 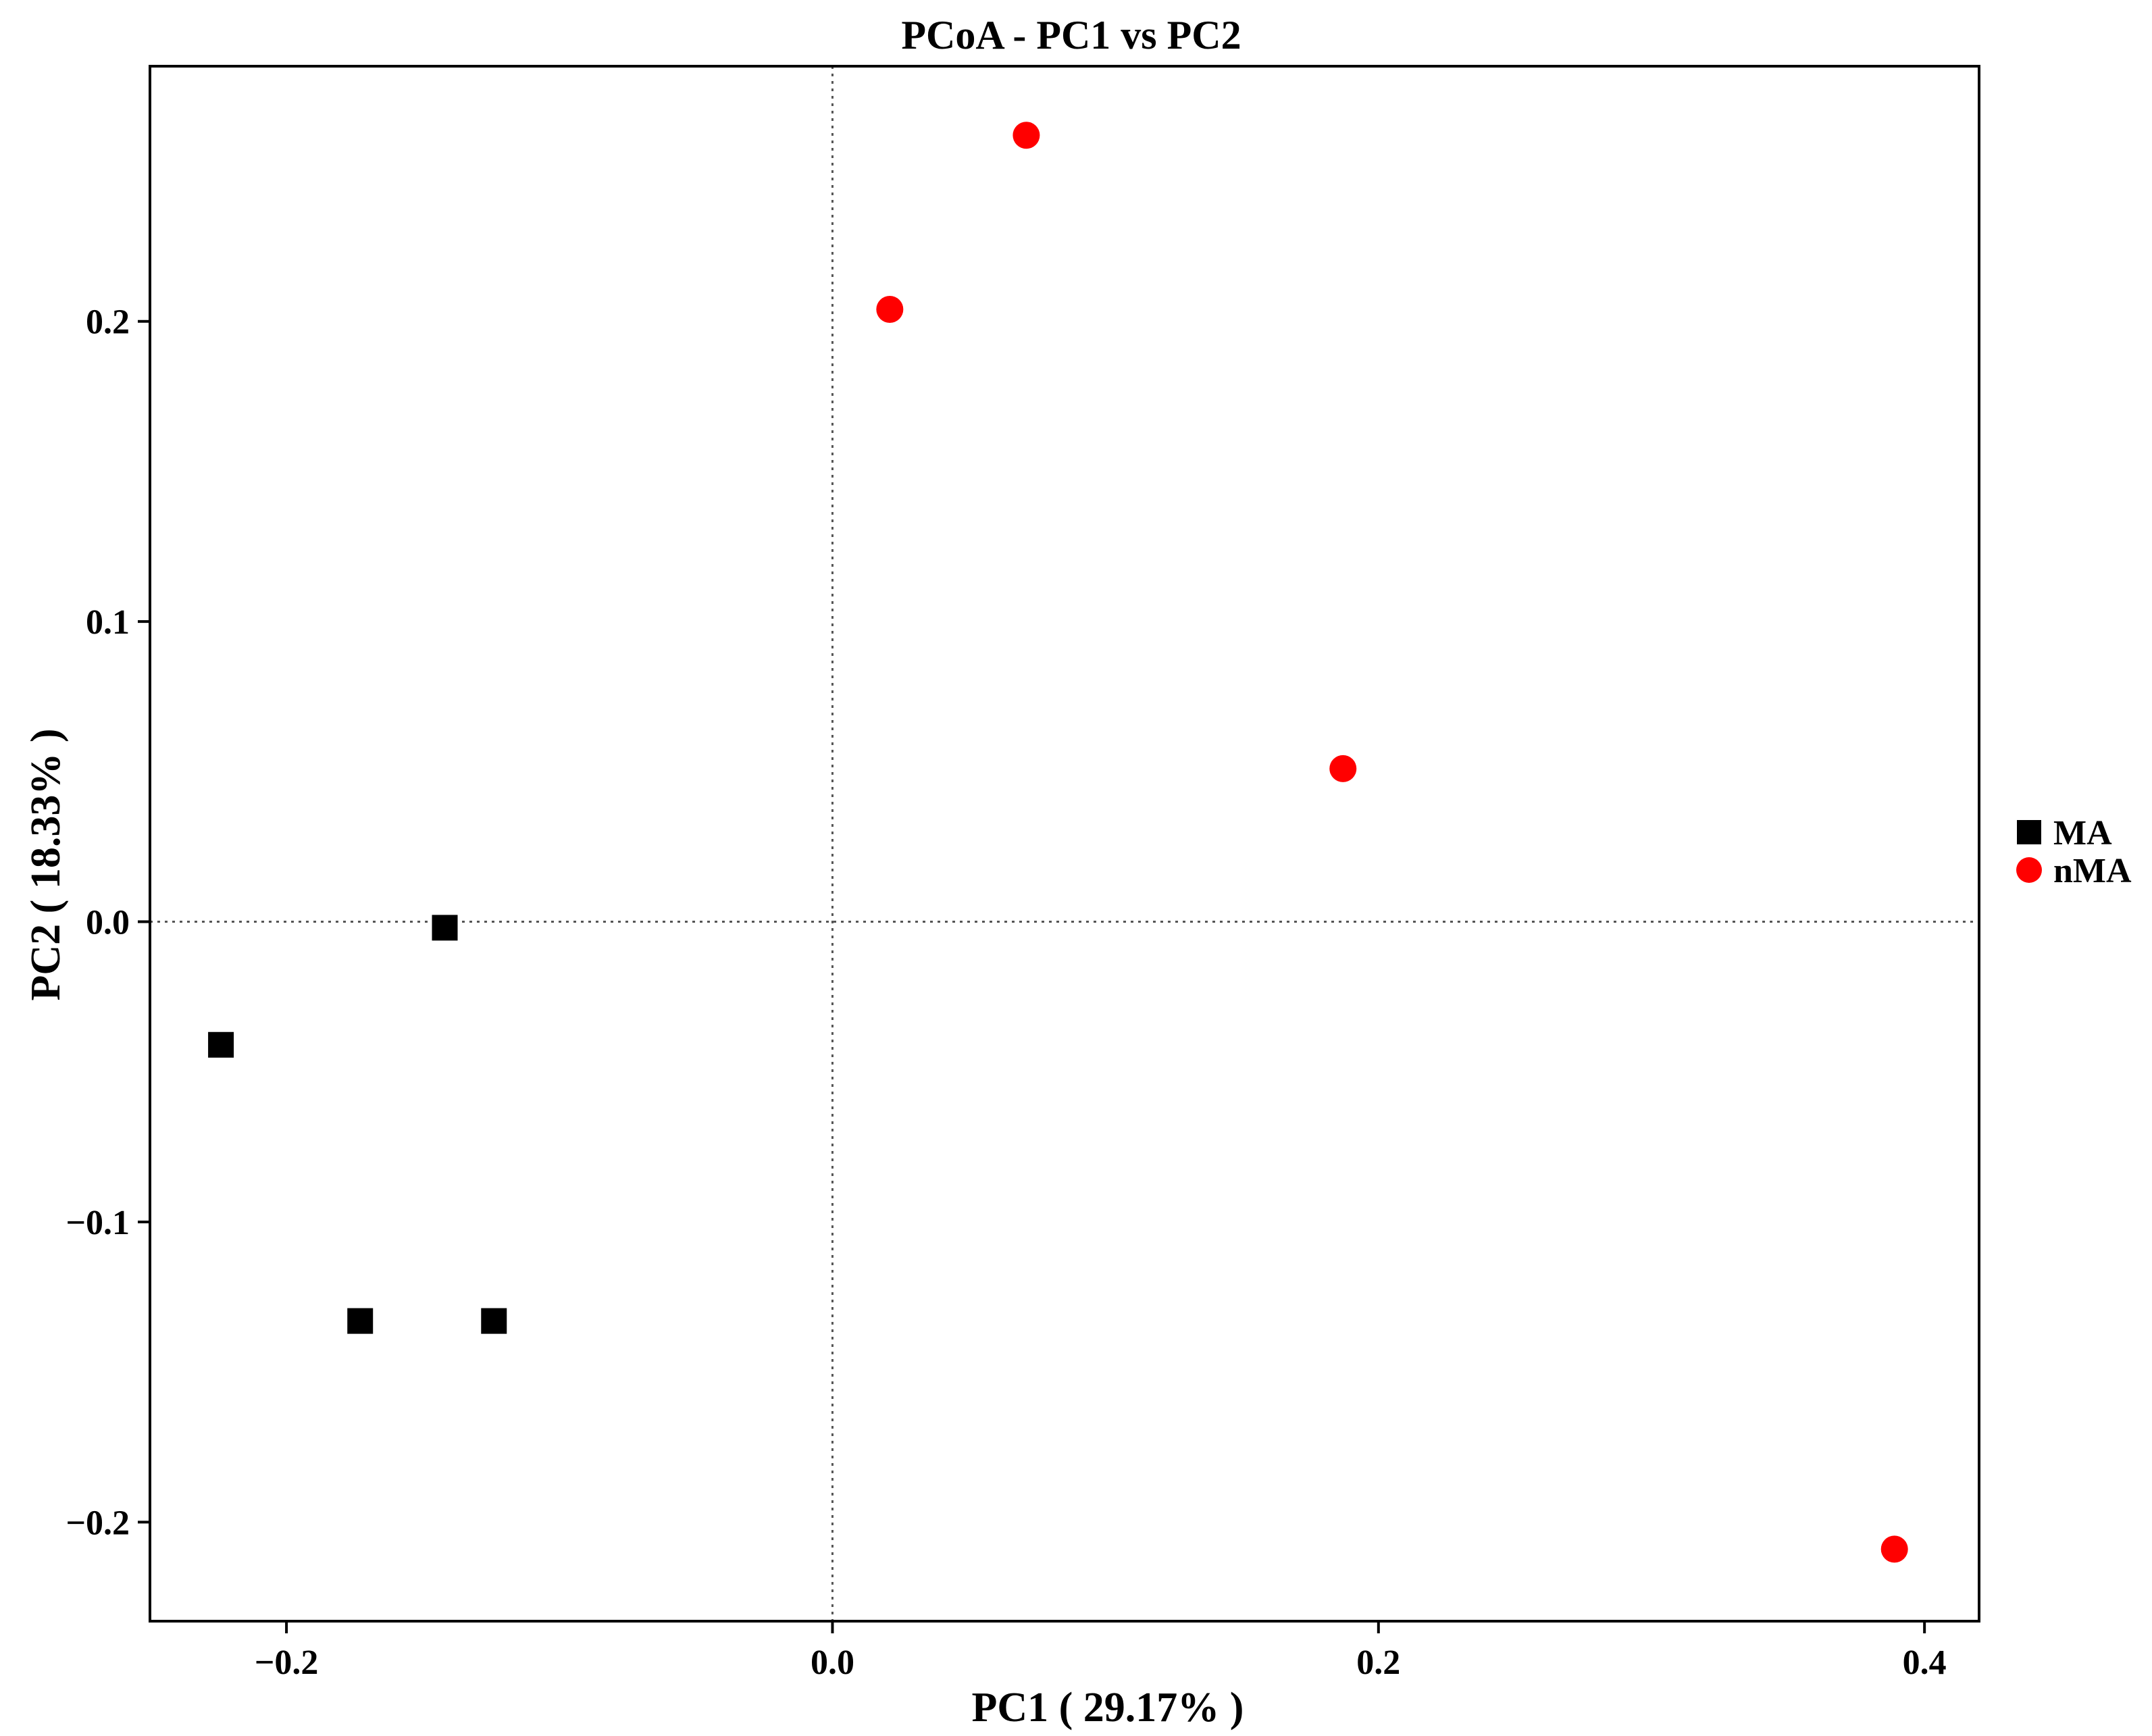 I want to click on y-tick-label: 0.1, so click(x=108, y=622).